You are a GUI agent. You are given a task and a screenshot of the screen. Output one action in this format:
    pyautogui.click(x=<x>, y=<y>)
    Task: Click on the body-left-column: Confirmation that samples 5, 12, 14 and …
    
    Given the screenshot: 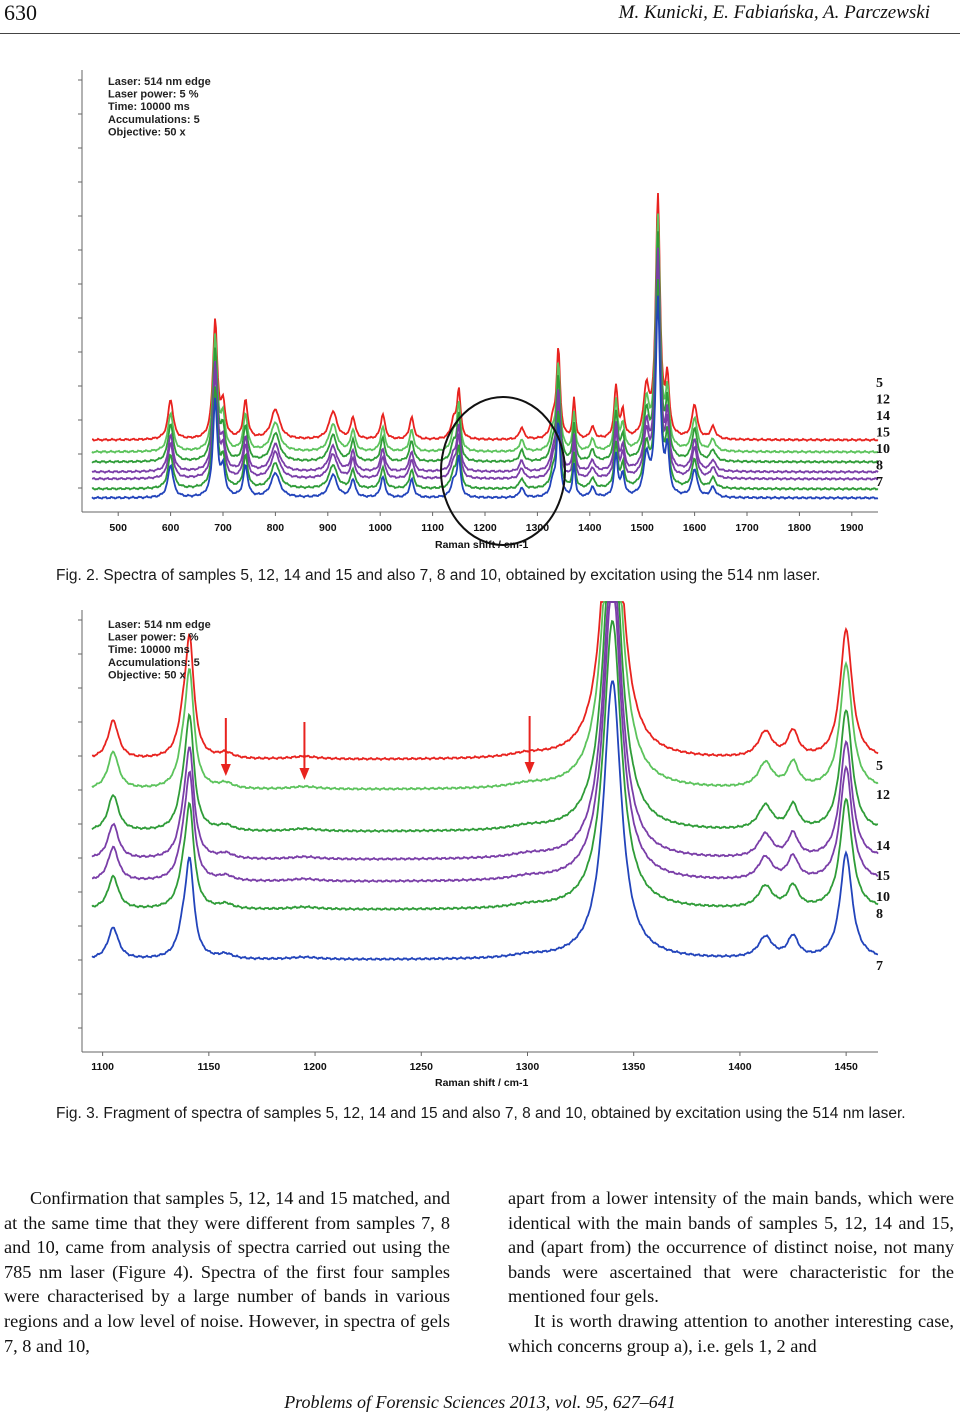 What is the action you would take?
    pyautogui.click(x=227, y=1272)
    